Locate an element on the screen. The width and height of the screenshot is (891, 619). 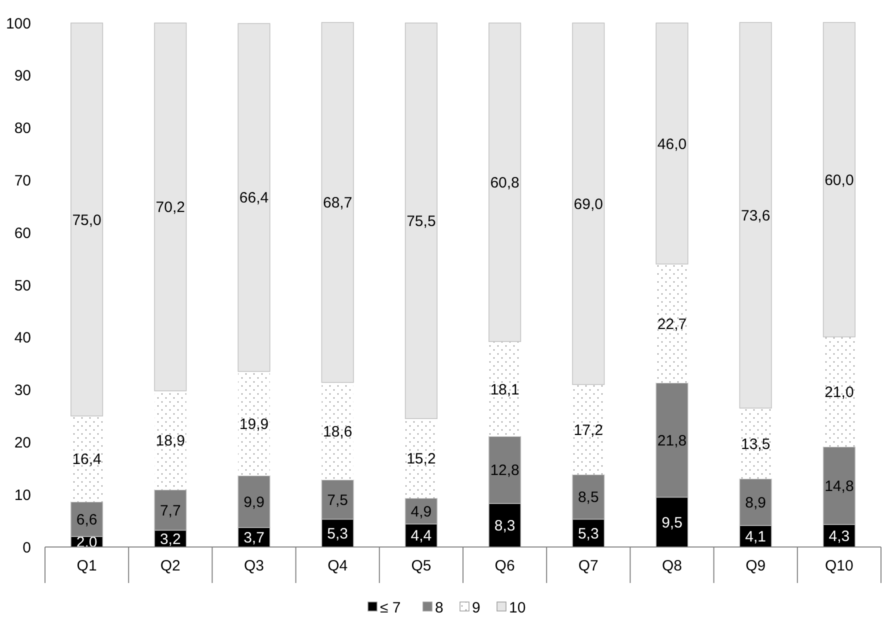
data-label: 4,3 is located at coordinates (839, 536).